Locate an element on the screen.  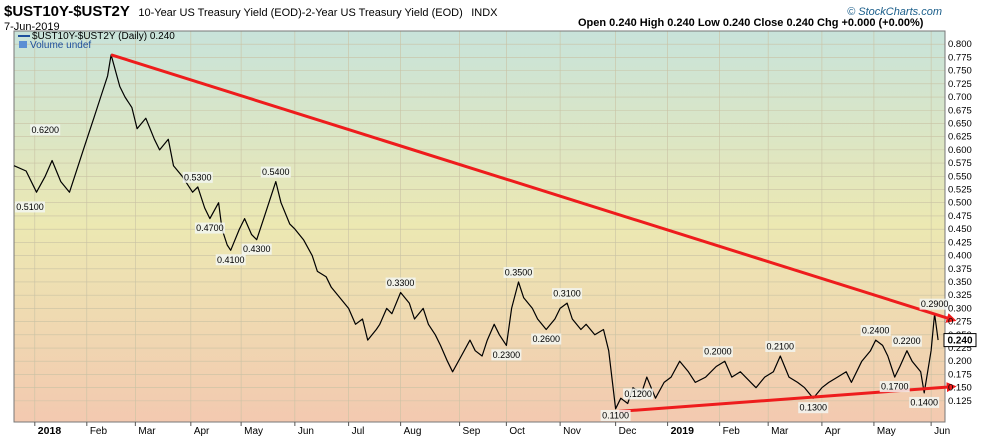
data-label-text: 0.1400 is located at coordinates (924, 402).